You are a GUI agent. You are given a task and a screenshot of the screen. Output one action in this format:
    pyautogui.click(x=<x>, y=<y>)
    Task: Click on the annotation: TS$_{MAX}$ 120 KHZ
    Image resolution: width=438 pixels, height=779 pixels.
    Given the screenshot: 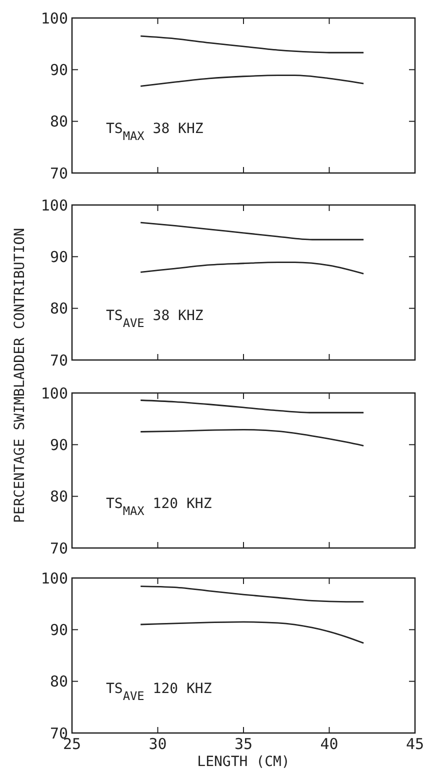 What is the action you would take?
    pyautogui.click(x=159, y=507)
    